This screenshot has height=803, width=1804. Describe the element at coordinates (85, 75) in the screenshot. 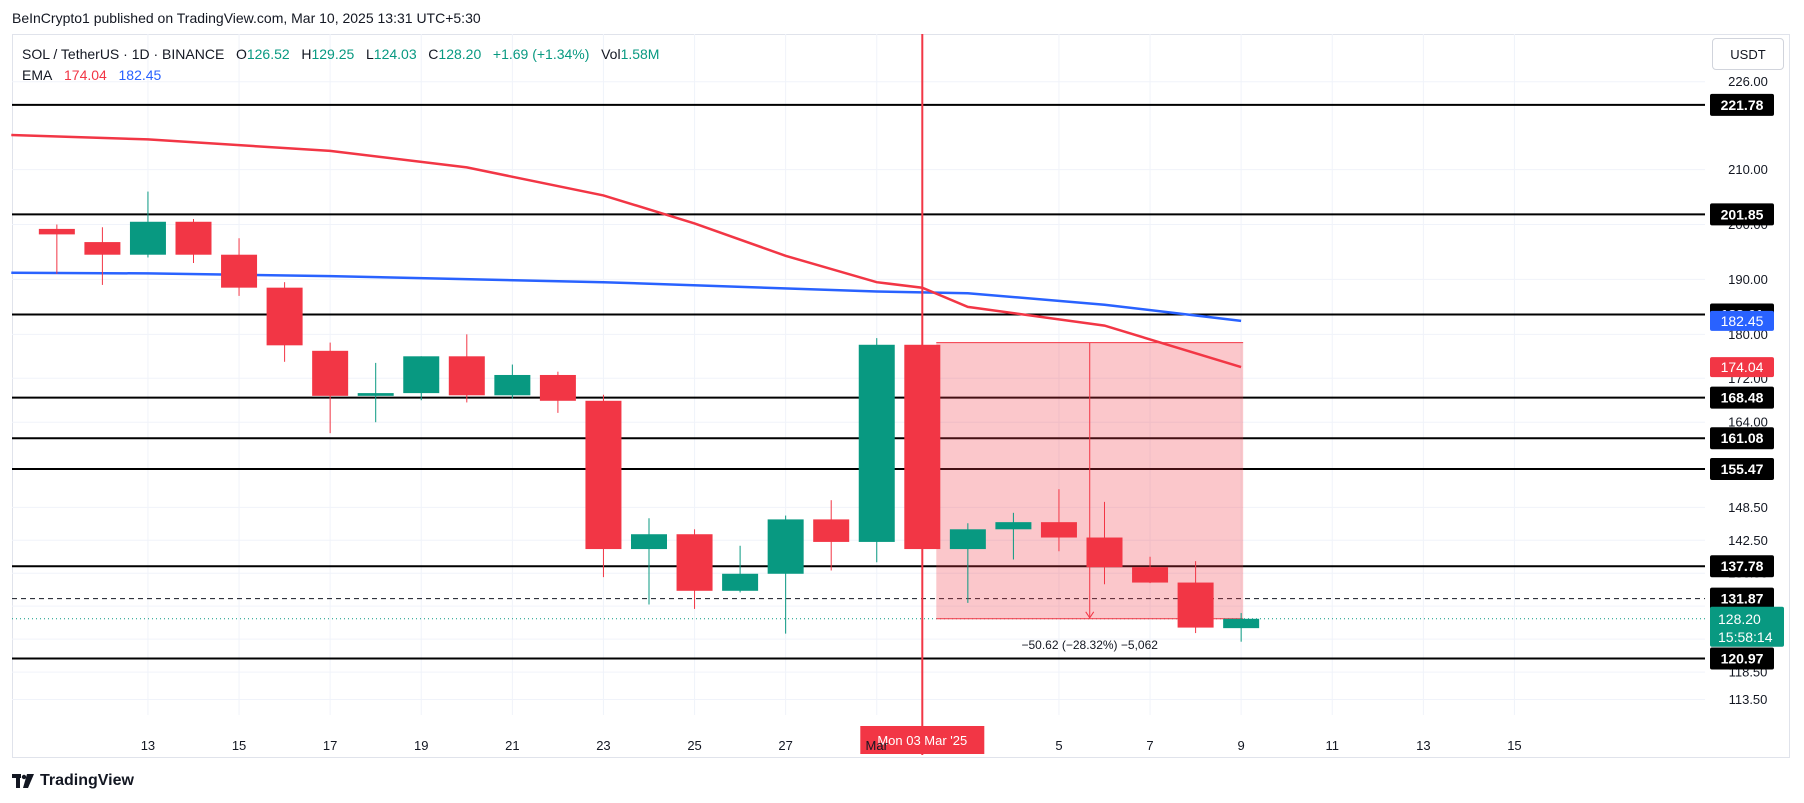

I see `ema-fast-value: 174.04` at that location.